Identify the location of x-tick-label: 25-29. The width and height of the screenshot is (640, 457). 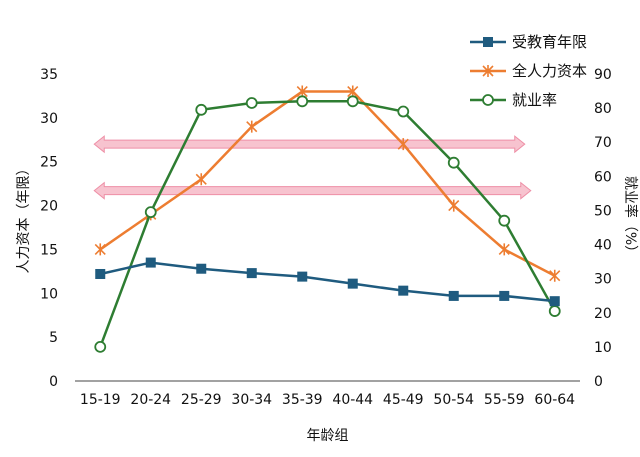
(201, 400).